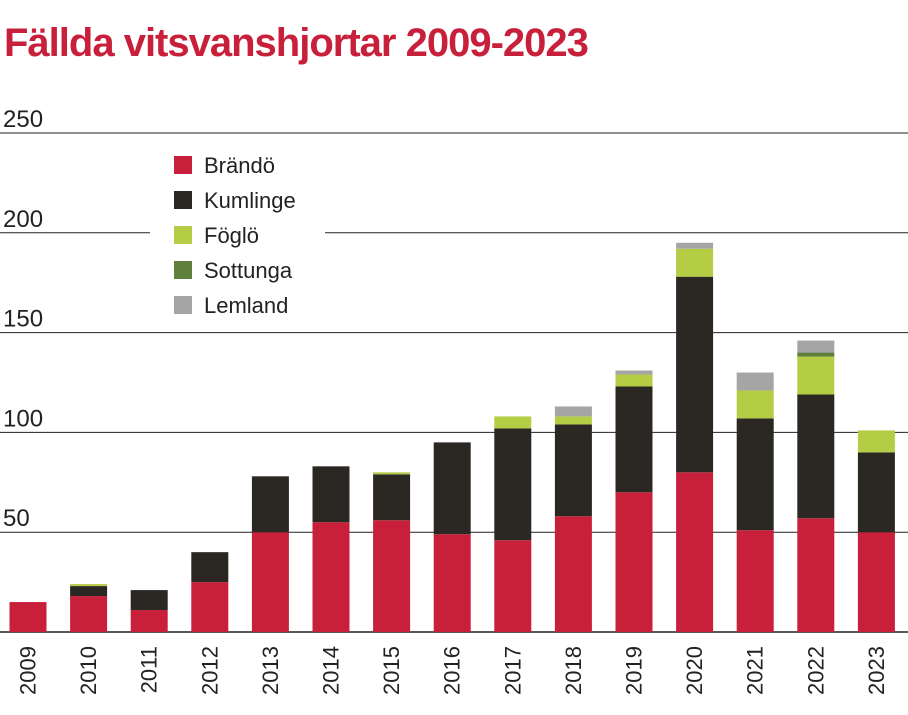 This screenshot has width=908, height=715. What do you see at coordinates (452, 488) in the screenshot?
I see `bar-2016-Kumlinge` at bounding box center [452, 488].